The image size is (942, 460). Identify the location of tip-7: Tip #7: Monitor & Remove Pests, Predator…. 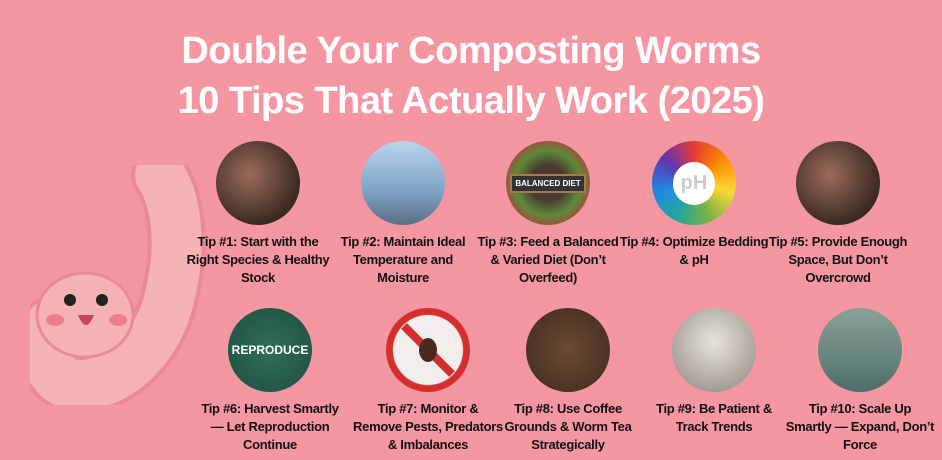
(428, 381).